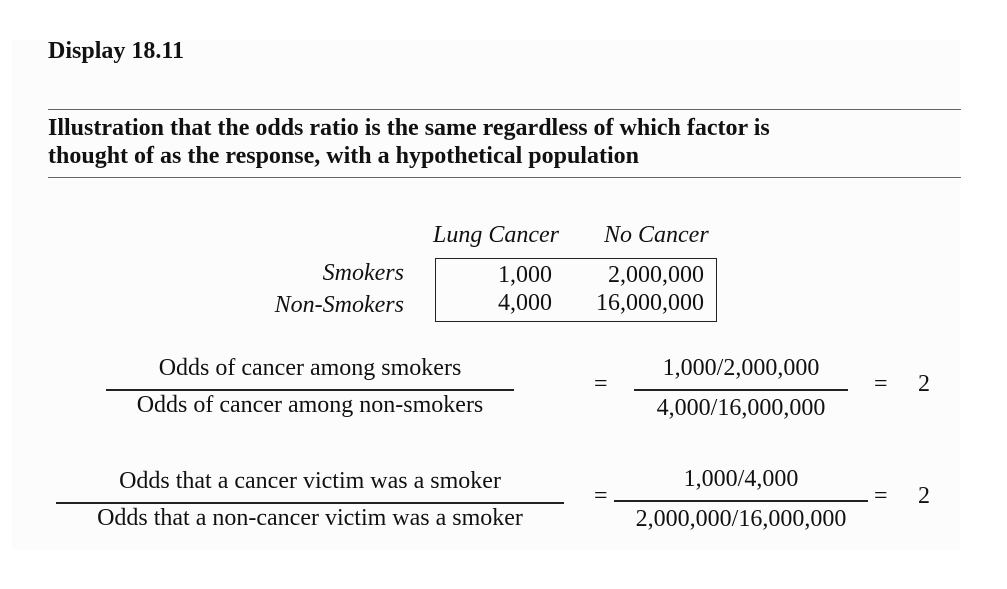 Image resolution: width=1007 pixels, height=589 pixels. I want to click on display-label: Display 18.11, so click(116, 51).